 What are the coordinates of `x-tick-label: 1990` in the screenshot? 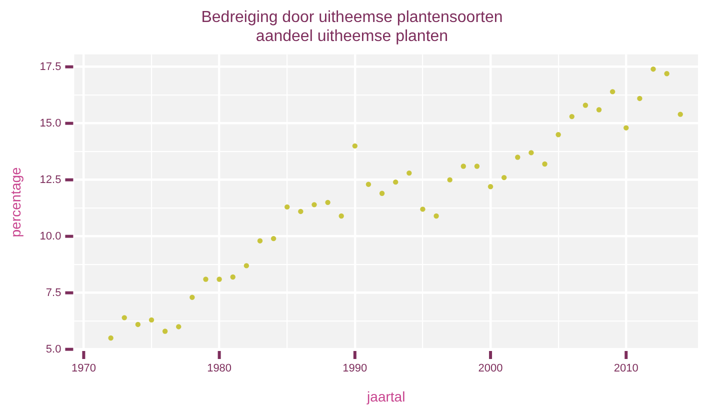 It's located at (355, 368).